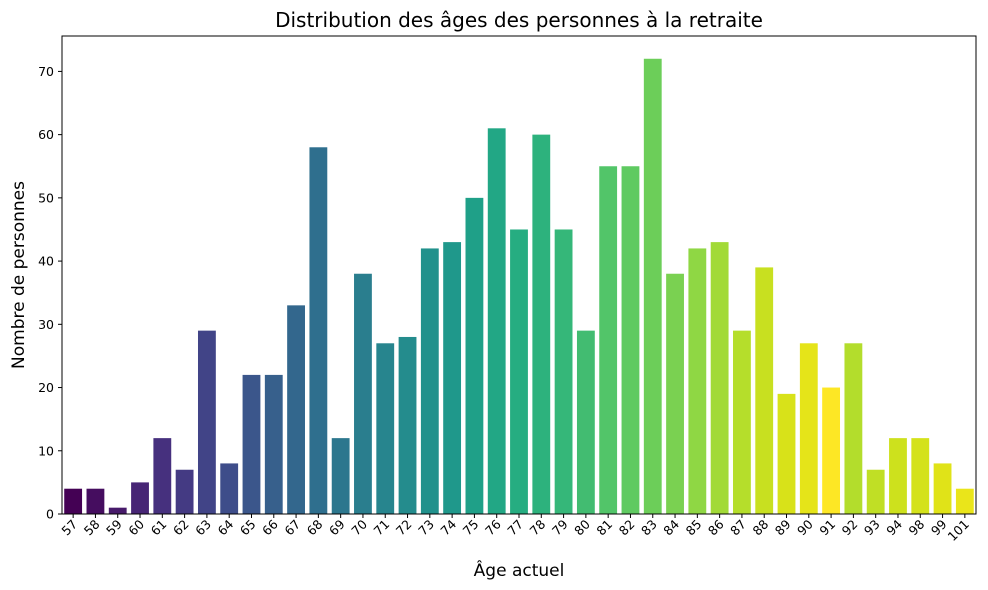 The width and height of the screenshot is (988, 590). What do you see at coordinates (448, 527) in the screenshot?
I see `x-tick-label: 74` at bounding box center [448, 527].